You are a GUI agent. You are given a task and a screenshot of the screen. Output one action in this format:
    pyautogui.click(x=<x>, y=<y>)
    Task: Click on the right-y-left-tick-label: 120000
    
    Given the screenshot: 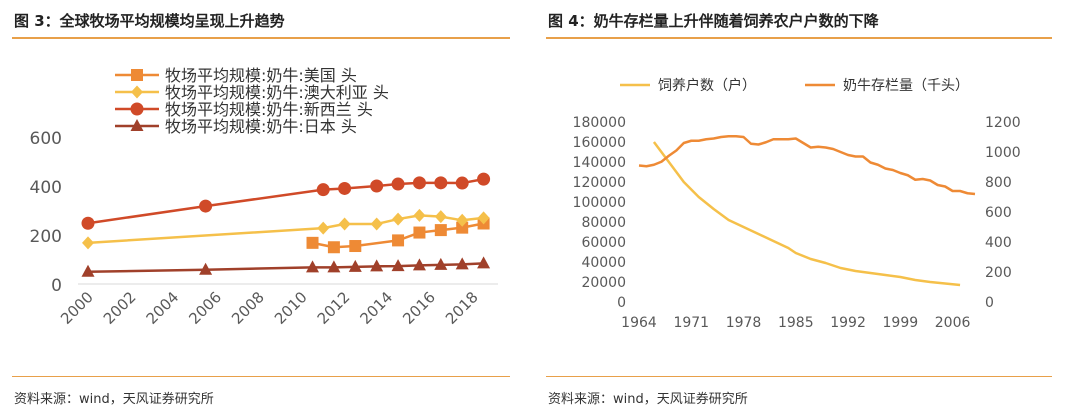 What is the action you would take?
    pyautogui.click(x=599, y=183)
    